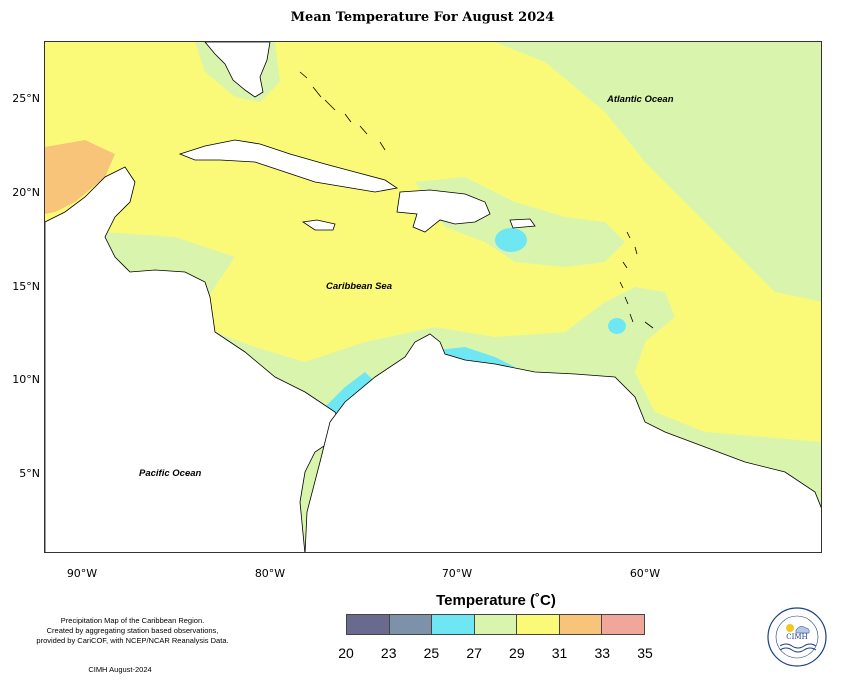 The width and height of the screenshot is (845, 684). What do you see at coordinates (26, 379) in the screenshot?
I see `y-tick-10n: 10°N` at bounding box center [26, 379].